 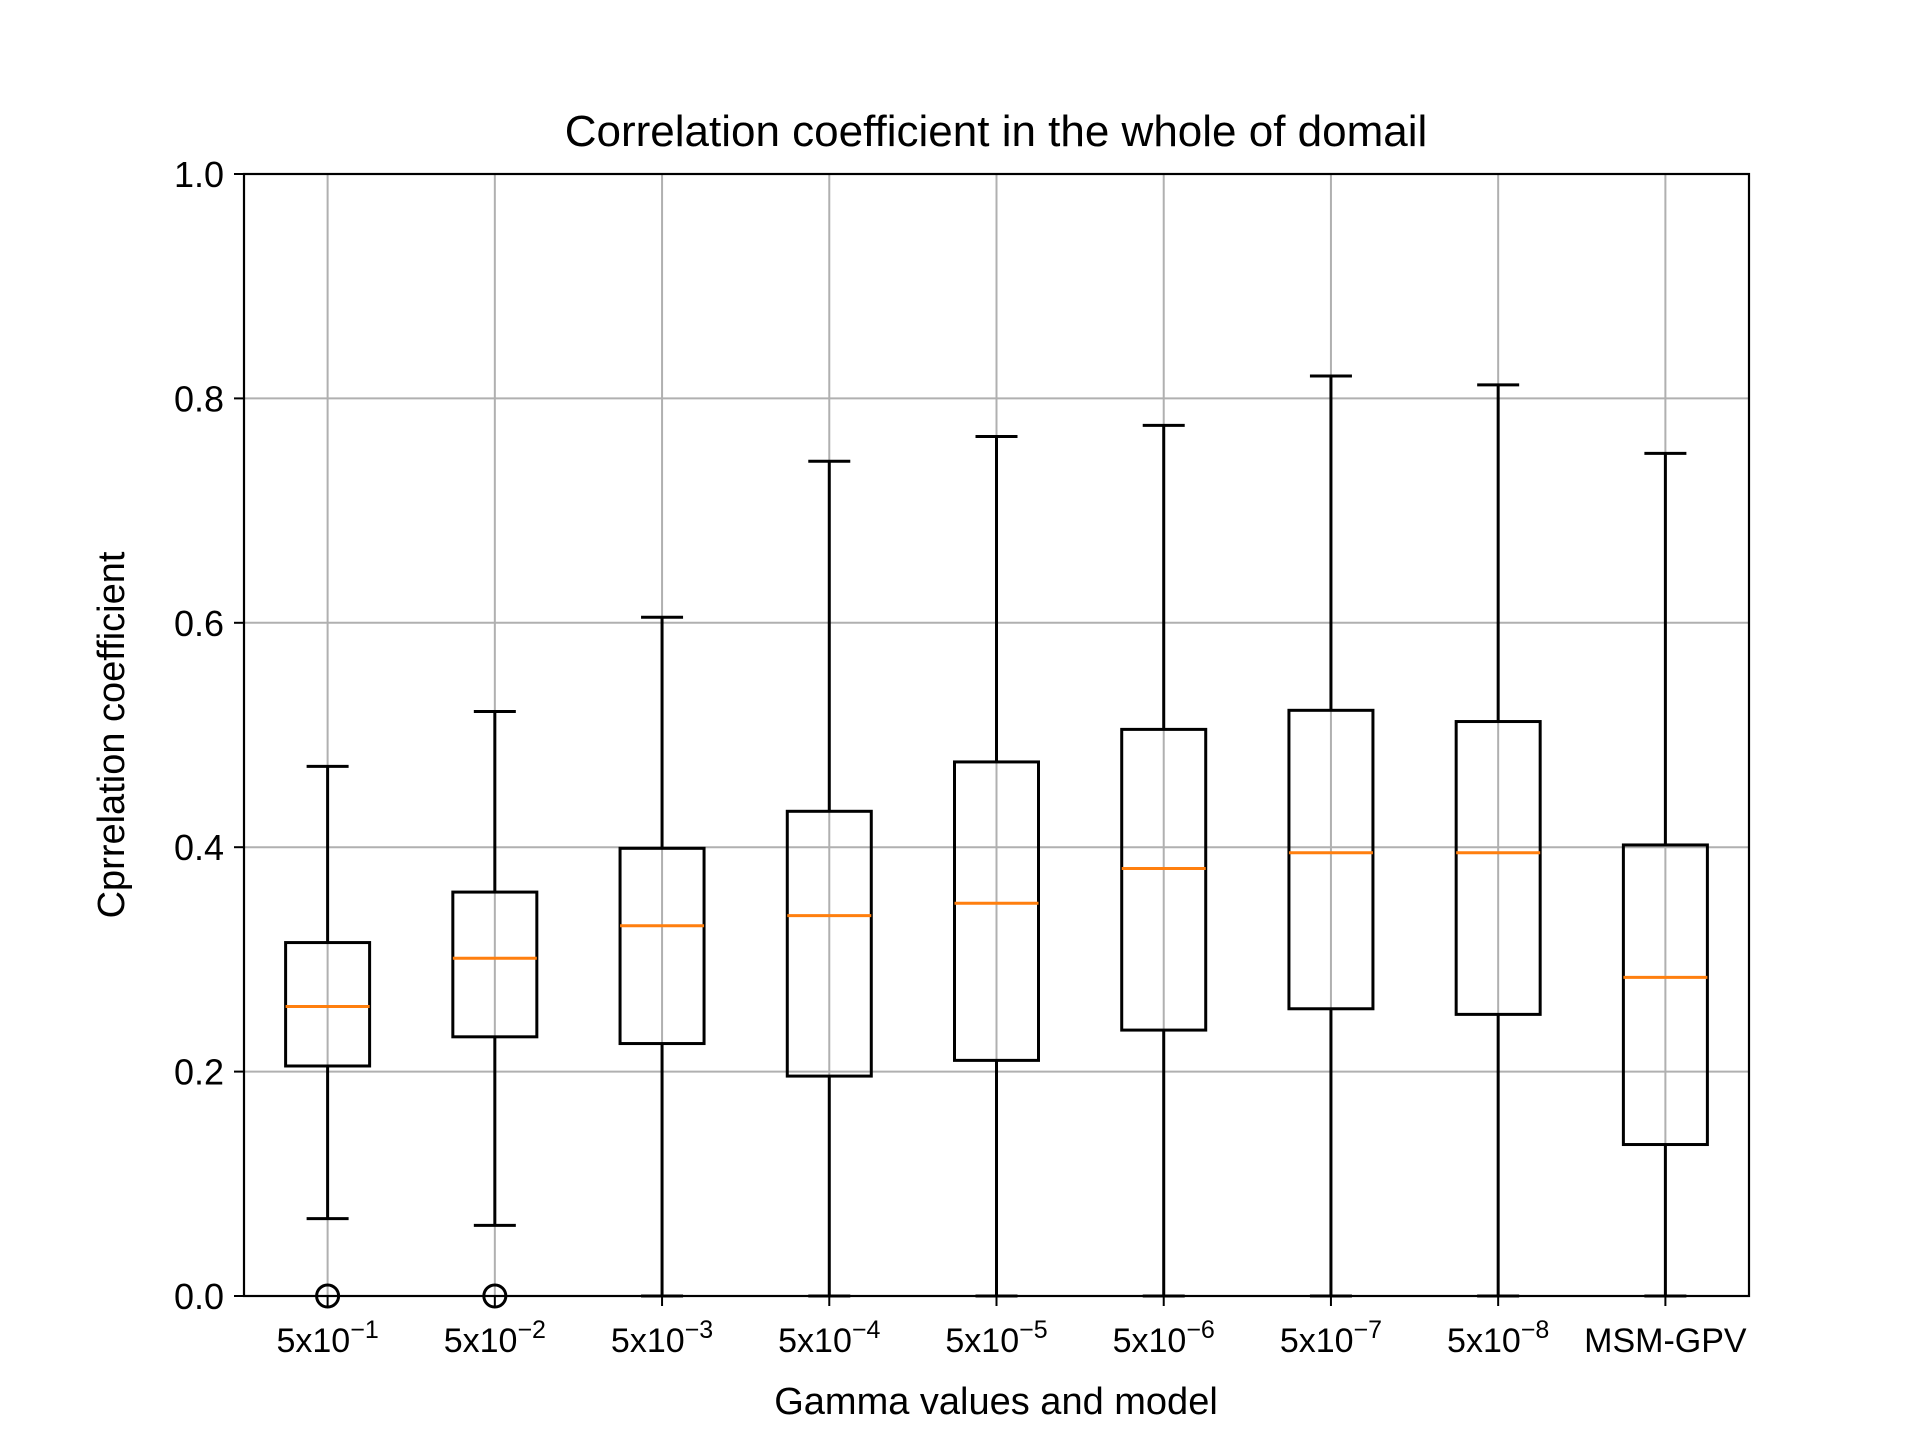 What do you see at coordinates (199, 398) in the screenshot?
I see `y-tick-label: 0.8` at bounding box center [199, 398].